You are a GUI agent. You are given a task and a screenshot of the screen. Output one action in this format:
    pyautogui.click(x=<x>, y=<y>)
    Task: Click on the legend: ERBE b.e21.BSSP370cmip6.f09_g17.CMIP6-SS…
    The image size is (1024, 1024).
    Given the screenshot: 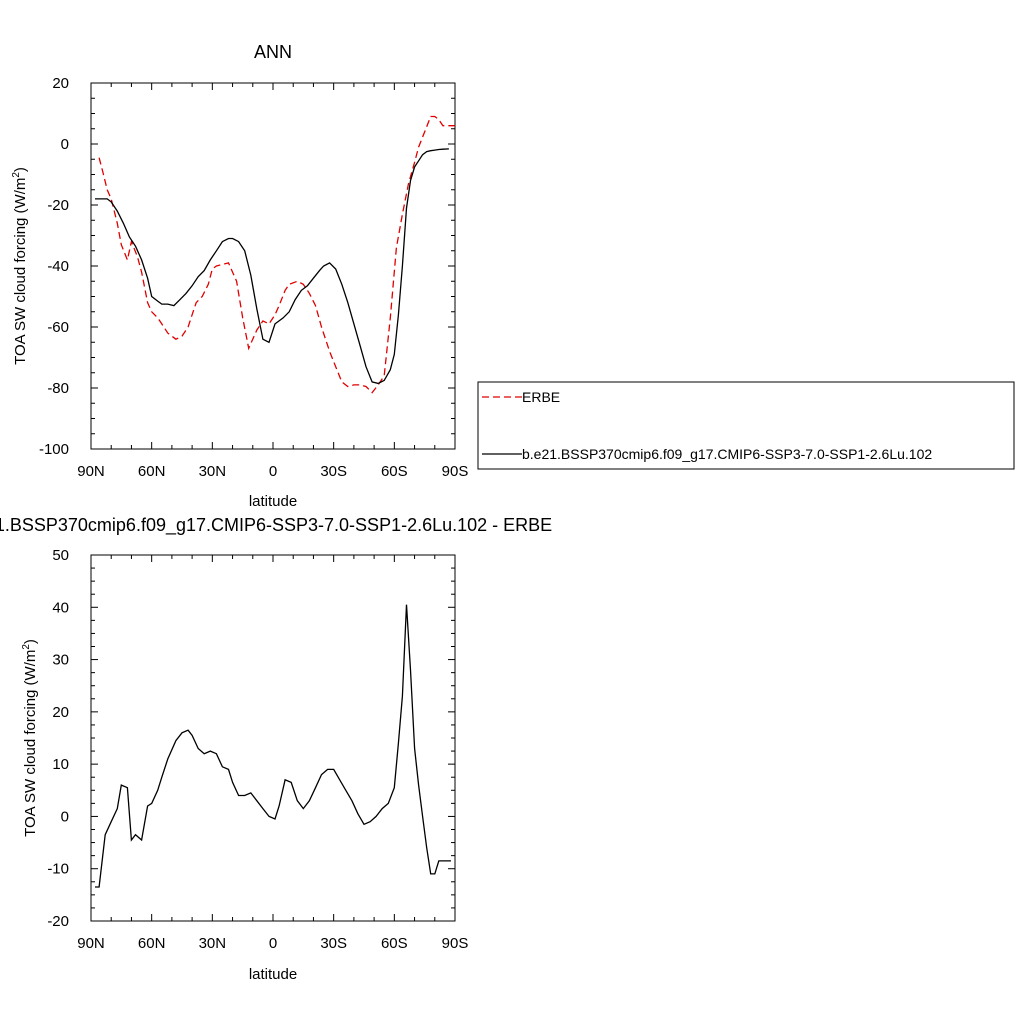 What is the action you would take?
    pyautogui.click(x=746, y=425)
    